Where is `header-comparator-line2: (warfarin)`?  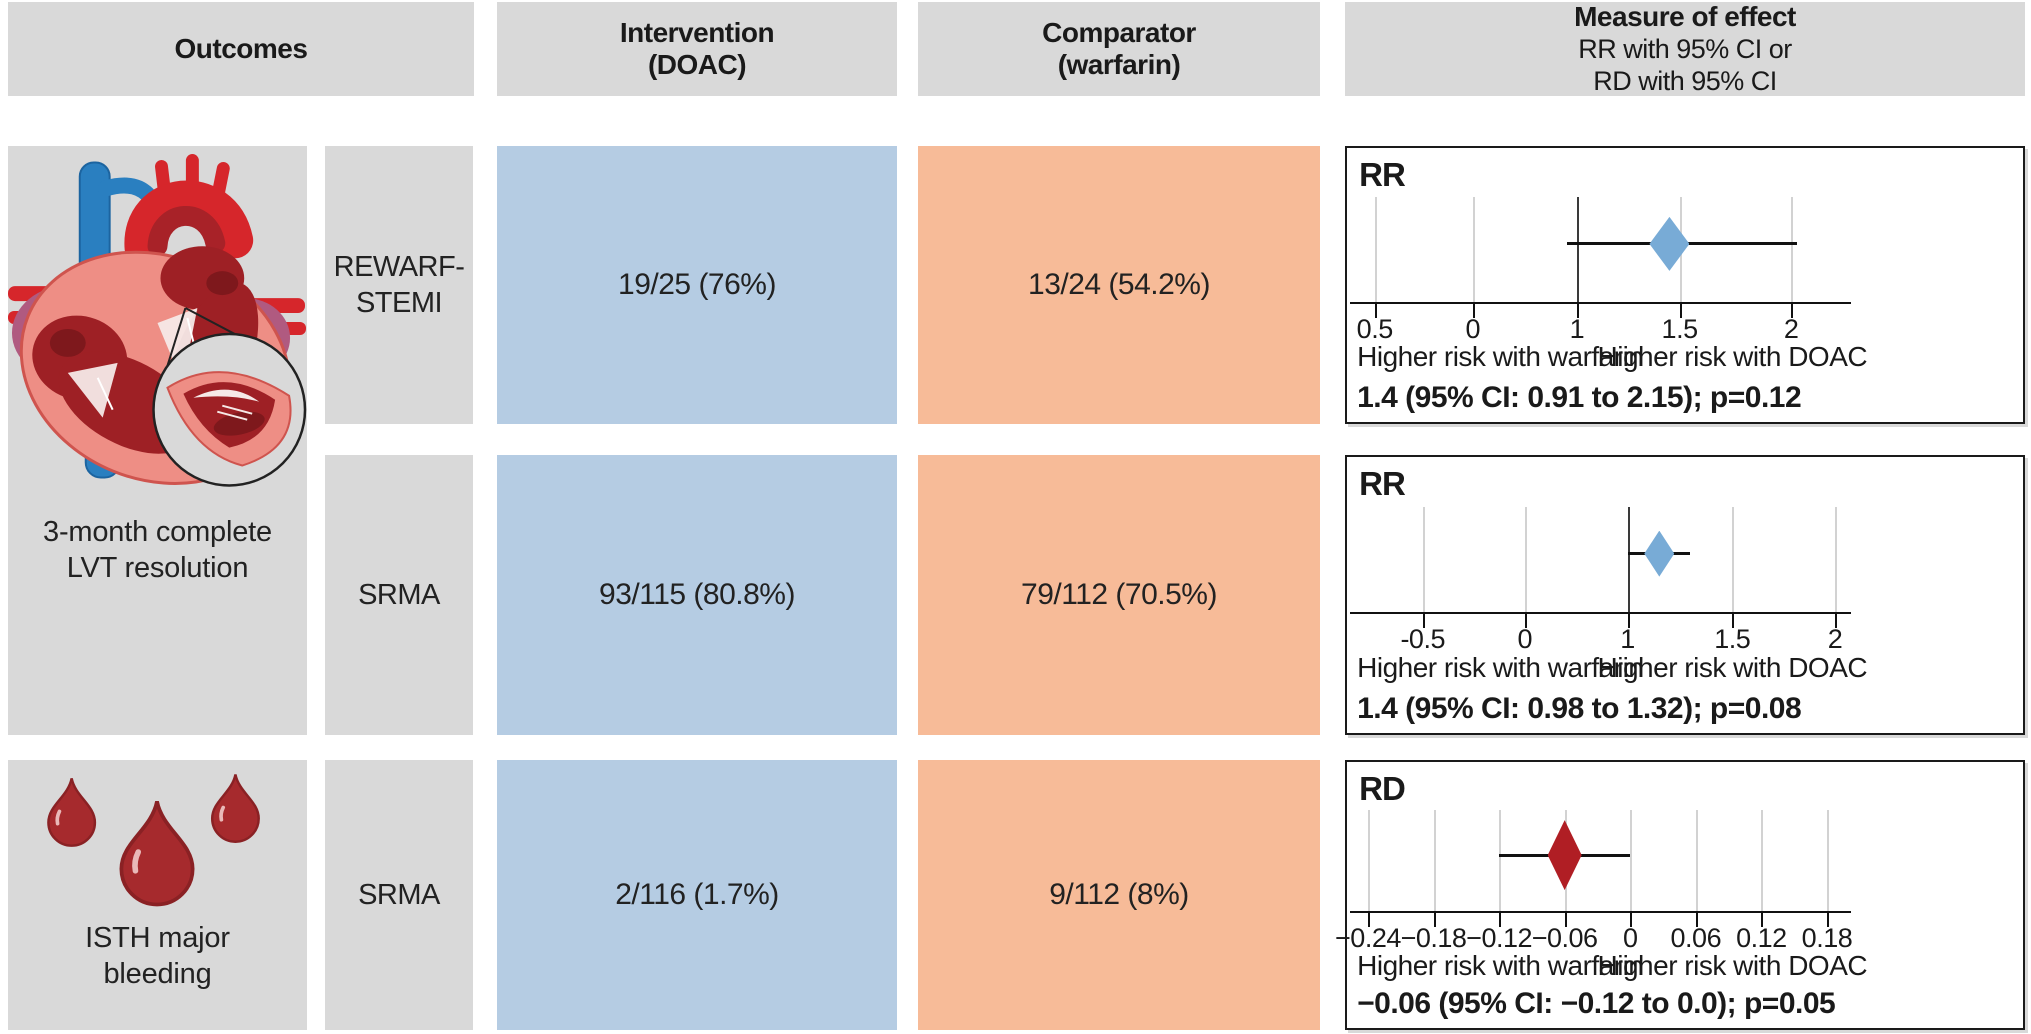 header-comparator-line2: (warfarin) is located at coordinates (1119, 64).